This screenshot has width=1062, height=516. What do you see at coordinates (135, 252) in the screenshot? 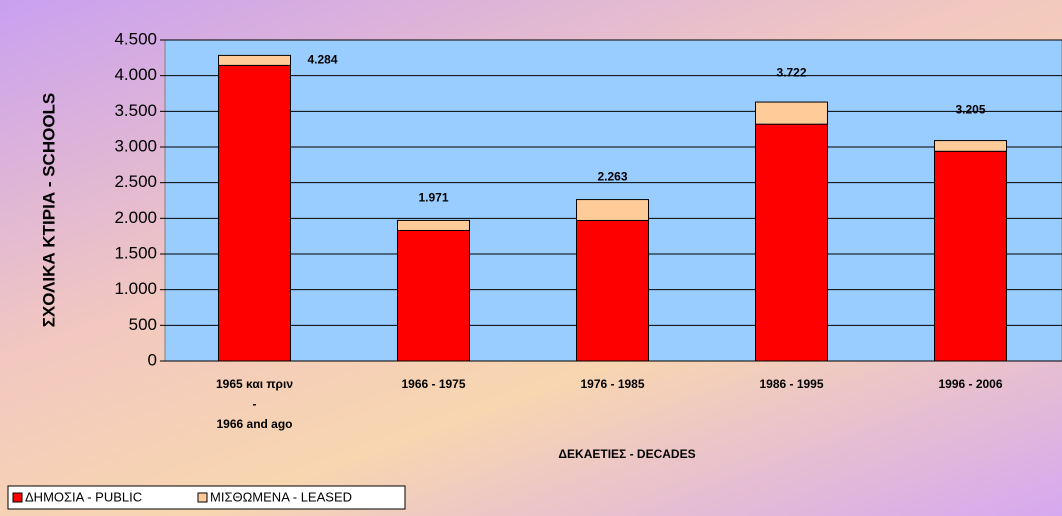
I see `y-tick-label: 1.500` at bounding box center [135, 252].